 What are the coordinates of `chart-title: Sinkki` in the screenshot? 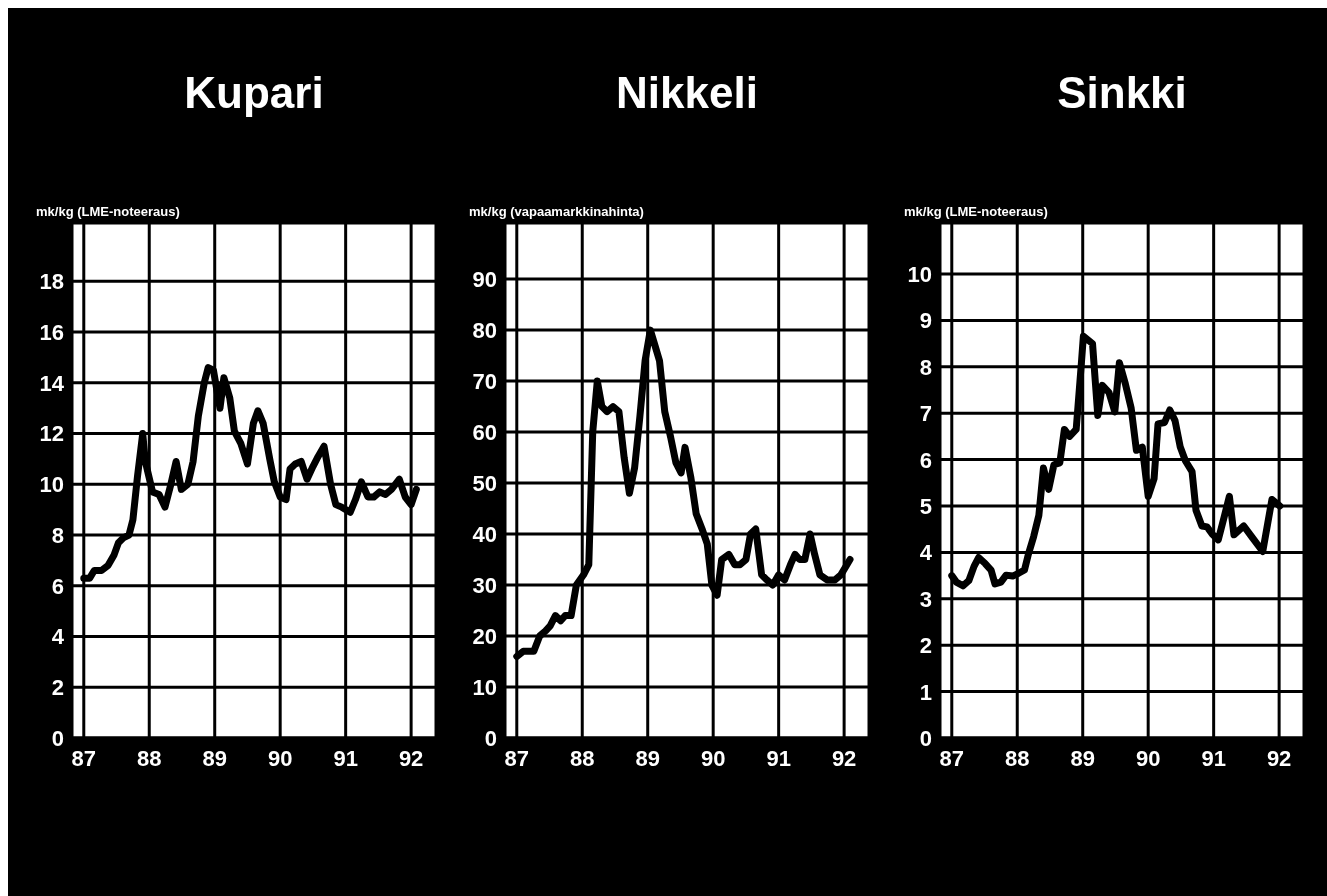 It's located at (1122, 92).